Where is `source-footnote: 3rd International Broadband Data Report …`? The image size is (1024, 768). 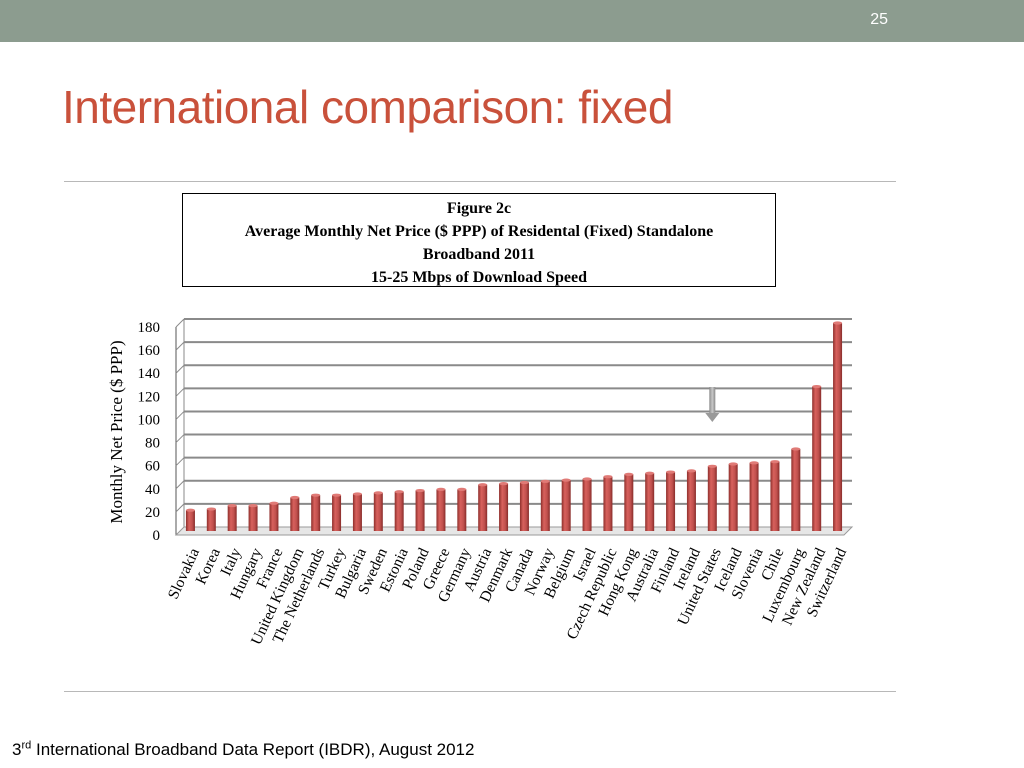
source-footnote: 3rd International Broadband Data Report … is located at coordinates (243, 750).